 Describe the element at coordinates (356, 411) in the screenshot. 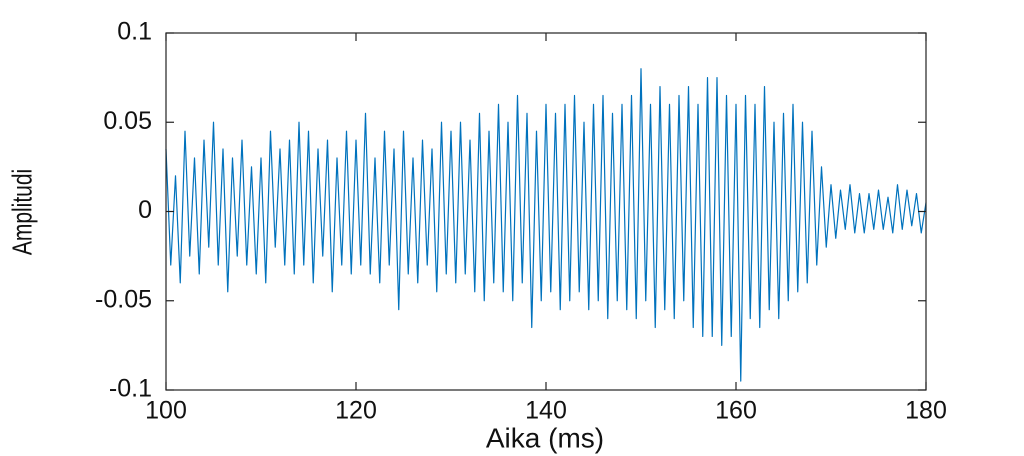

I see `x-tick-label: 120` at that location.